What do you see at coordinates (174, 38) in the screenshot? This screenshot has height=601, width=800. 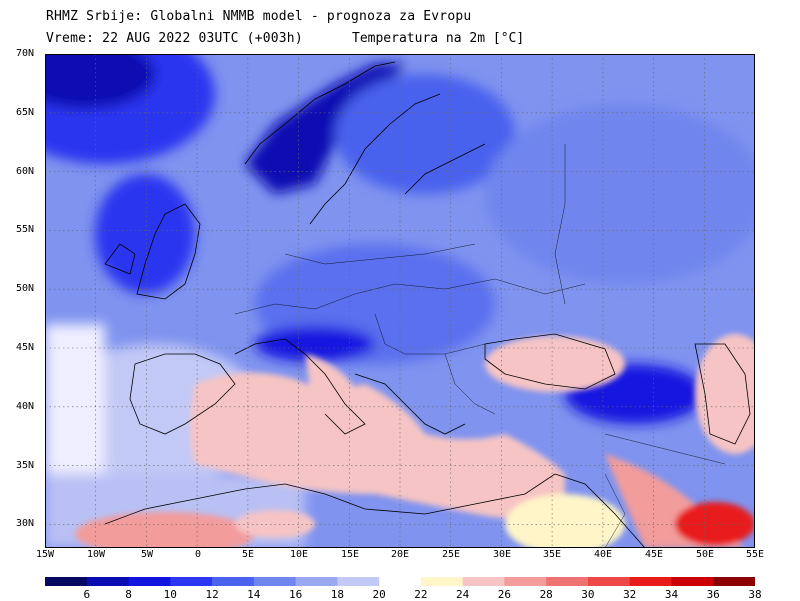 I see `forecast-time: Vreme: 22 AUG 2022 03UTC (+003h)` at bounding box center [174, 38].